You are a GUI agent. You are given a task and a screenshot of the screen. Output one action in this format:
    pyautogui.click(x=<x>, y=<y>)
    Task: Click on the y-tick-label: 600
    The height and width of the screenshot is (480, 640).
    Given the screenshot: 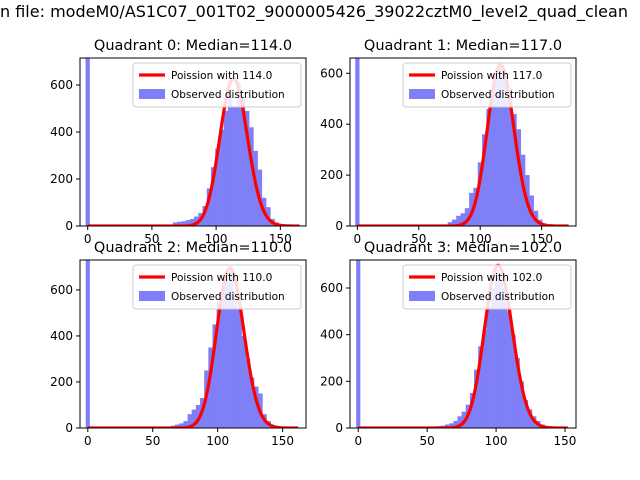 What is the action you would take?
    pyautogui.click(x=331, y=73)
    